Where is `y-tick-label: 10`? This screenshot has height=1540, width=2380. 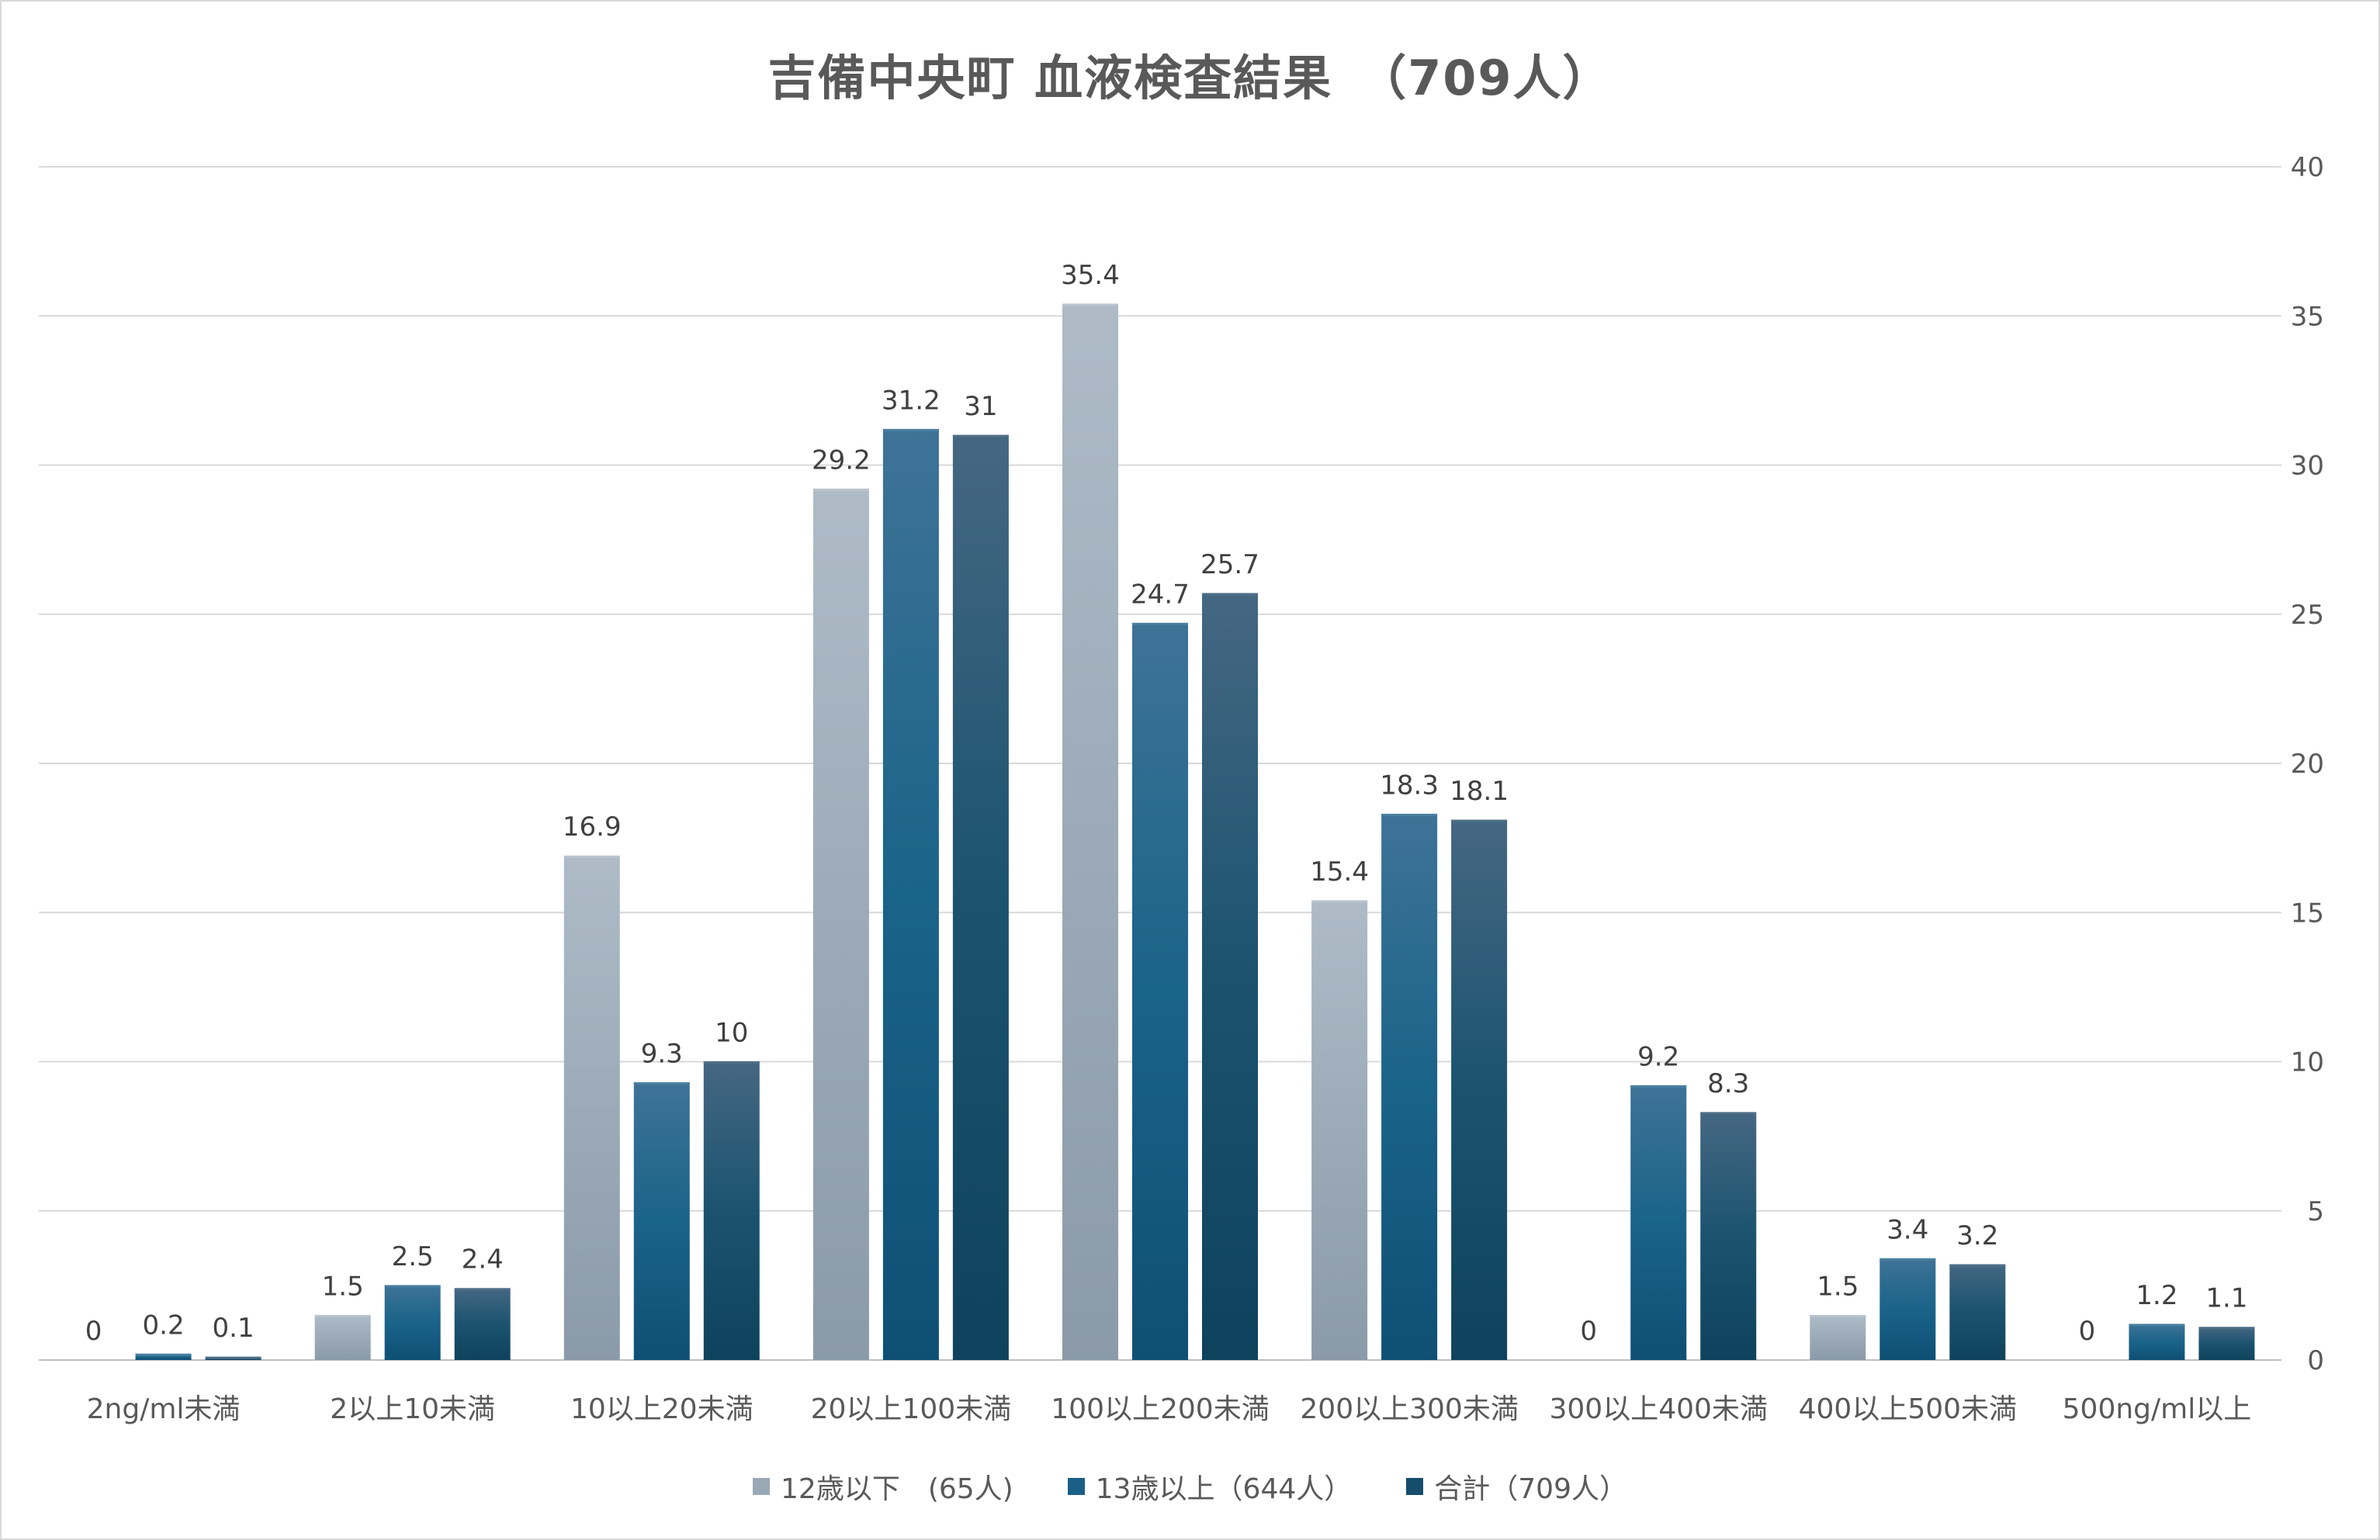 y-tick-label: 10 is located at coordinates (2307, 1062).